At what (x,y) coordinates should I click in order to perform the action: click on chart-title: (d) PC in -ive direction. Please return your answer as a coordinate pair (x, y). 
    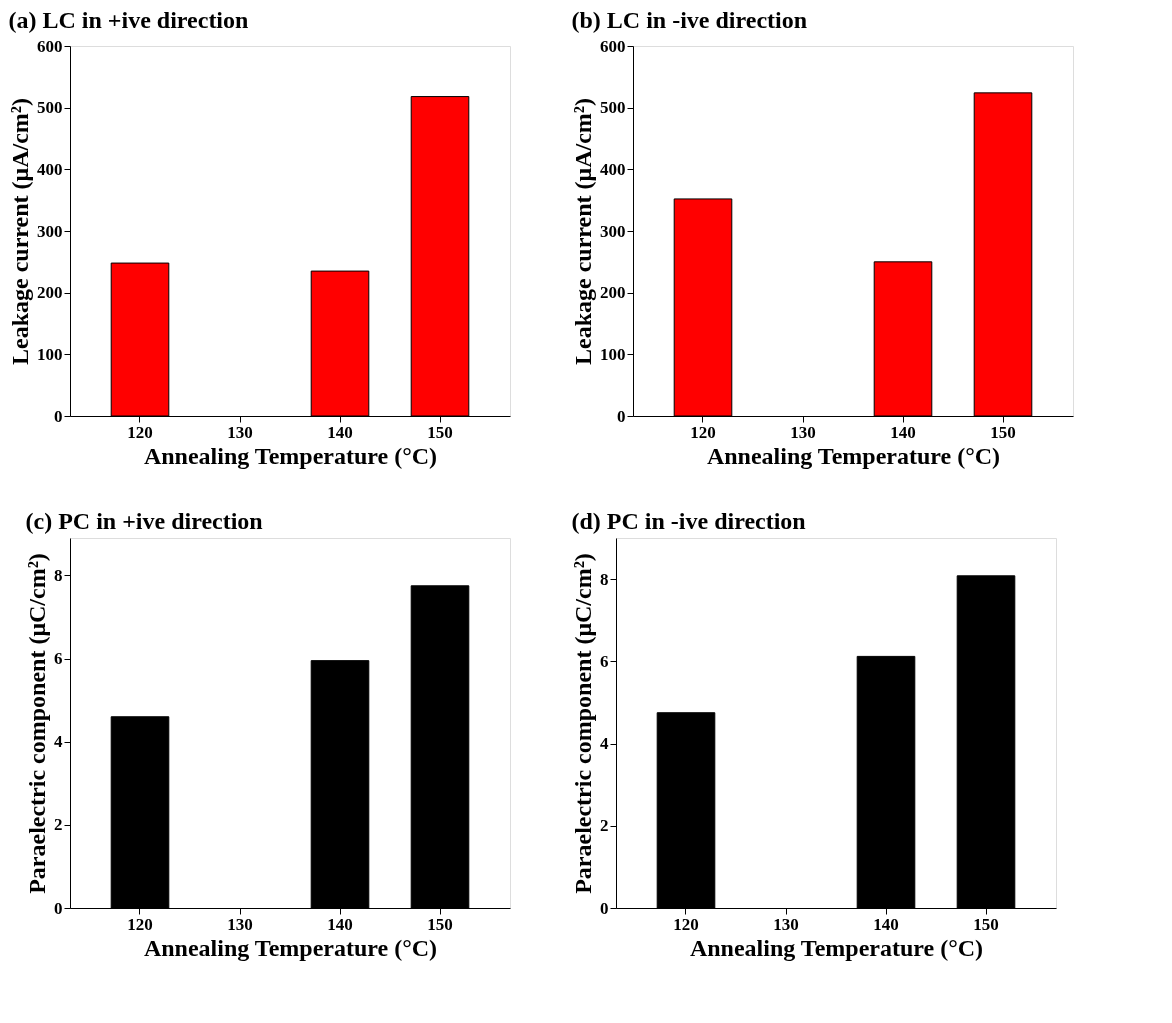
    Looking at the image, I should click on (688, 521).